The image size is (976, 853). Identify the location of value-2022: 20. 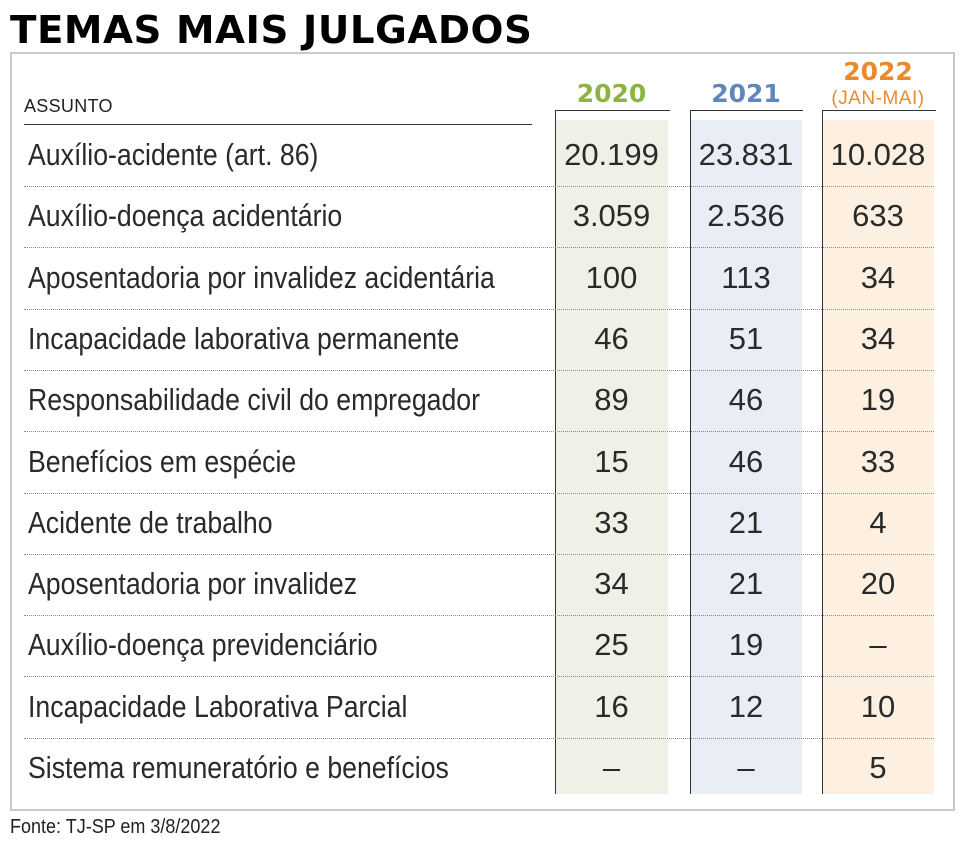
(878, 584).